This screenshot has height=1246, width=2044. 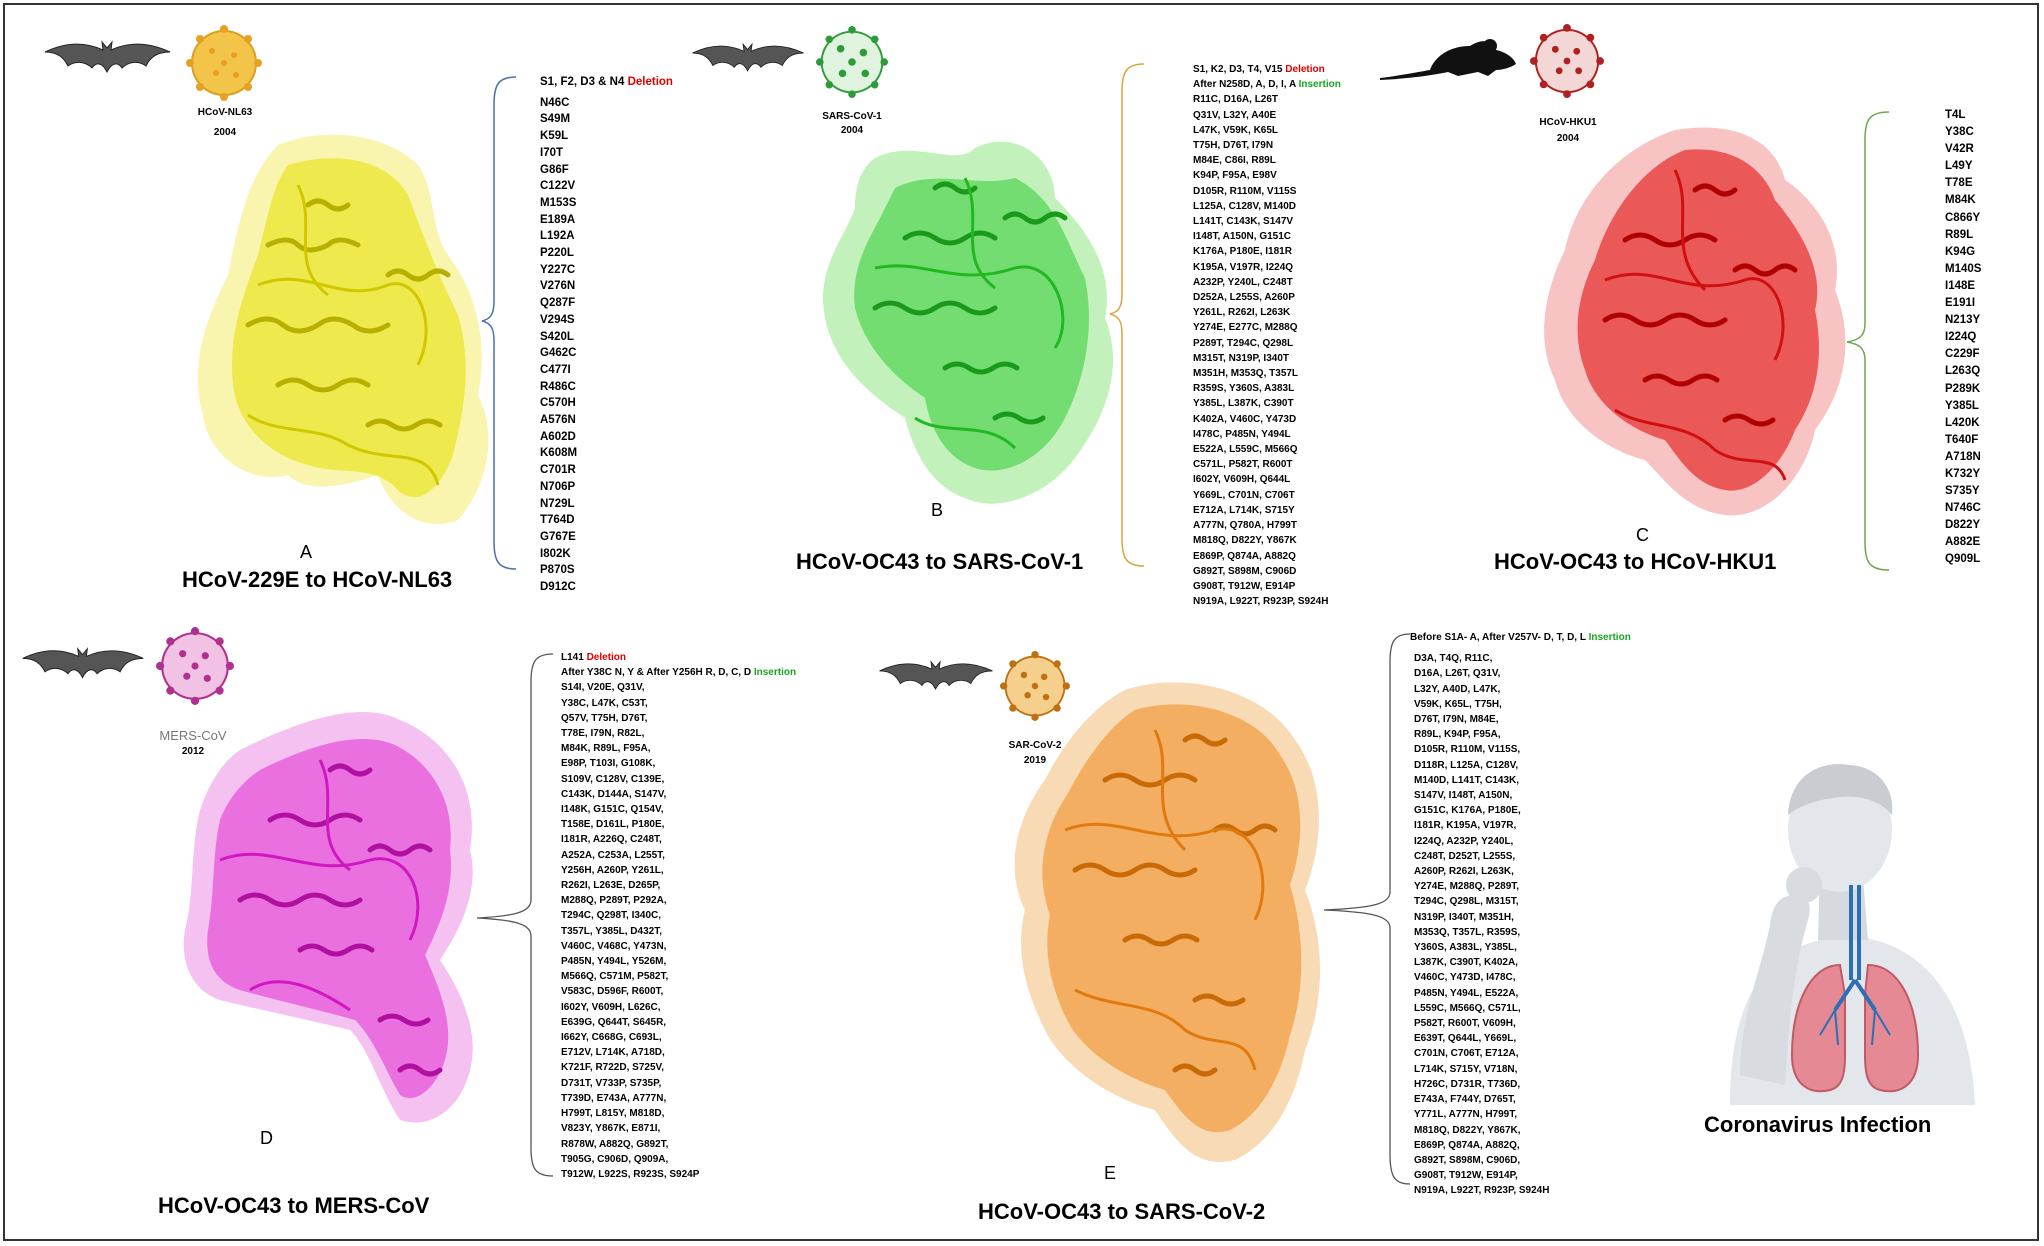 What do you see at coordinates (1963, 525) in the screenshot?
I see `mutation-entry: D822Y` at bounding box center [1963, 525].